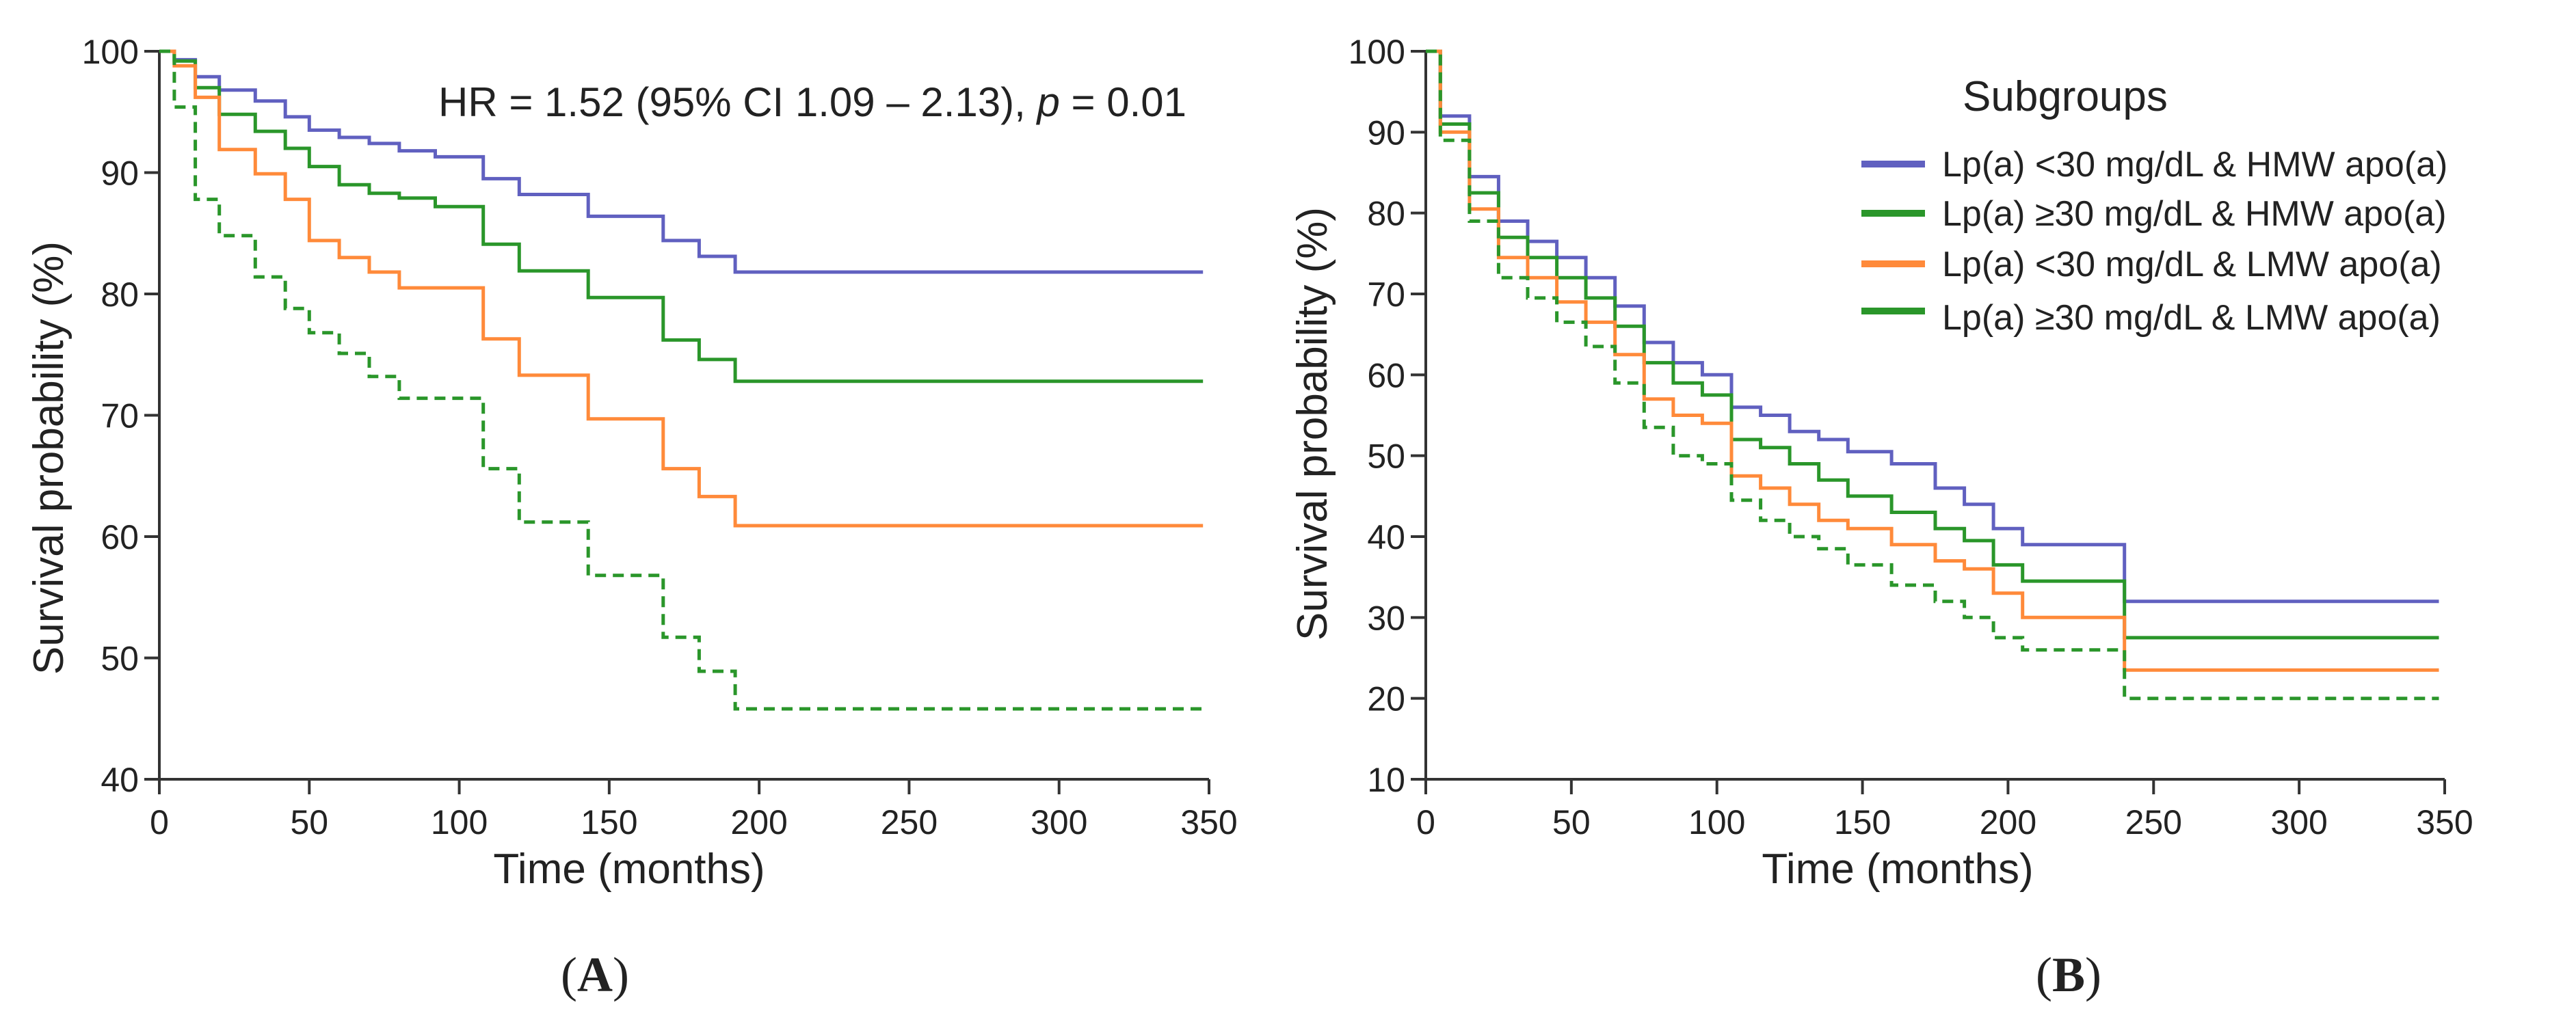 This screenshot has width=2576, height=1011. Describe the element at coordinates (609, 822) in the screenshot. I see `panel-a-x-tick-label: 150` at that location.